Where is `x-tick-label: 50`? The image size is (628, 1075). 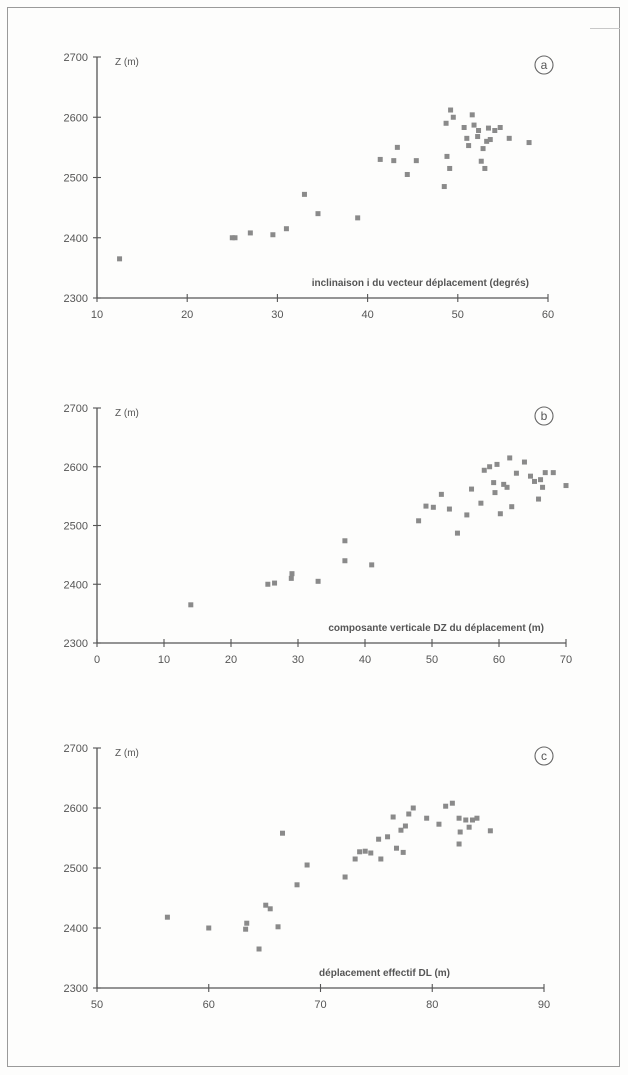 x-tick-label: 50 is located at coordinates (97, 1005).